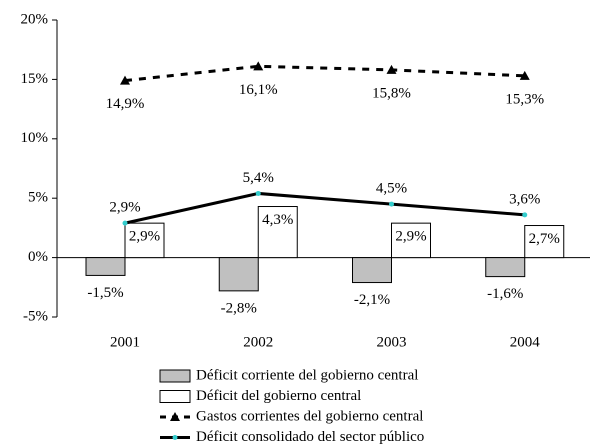 The height and width of the screenshot is (445, 597). I want to click on x-tick-label: 2001, so click(125, 342).